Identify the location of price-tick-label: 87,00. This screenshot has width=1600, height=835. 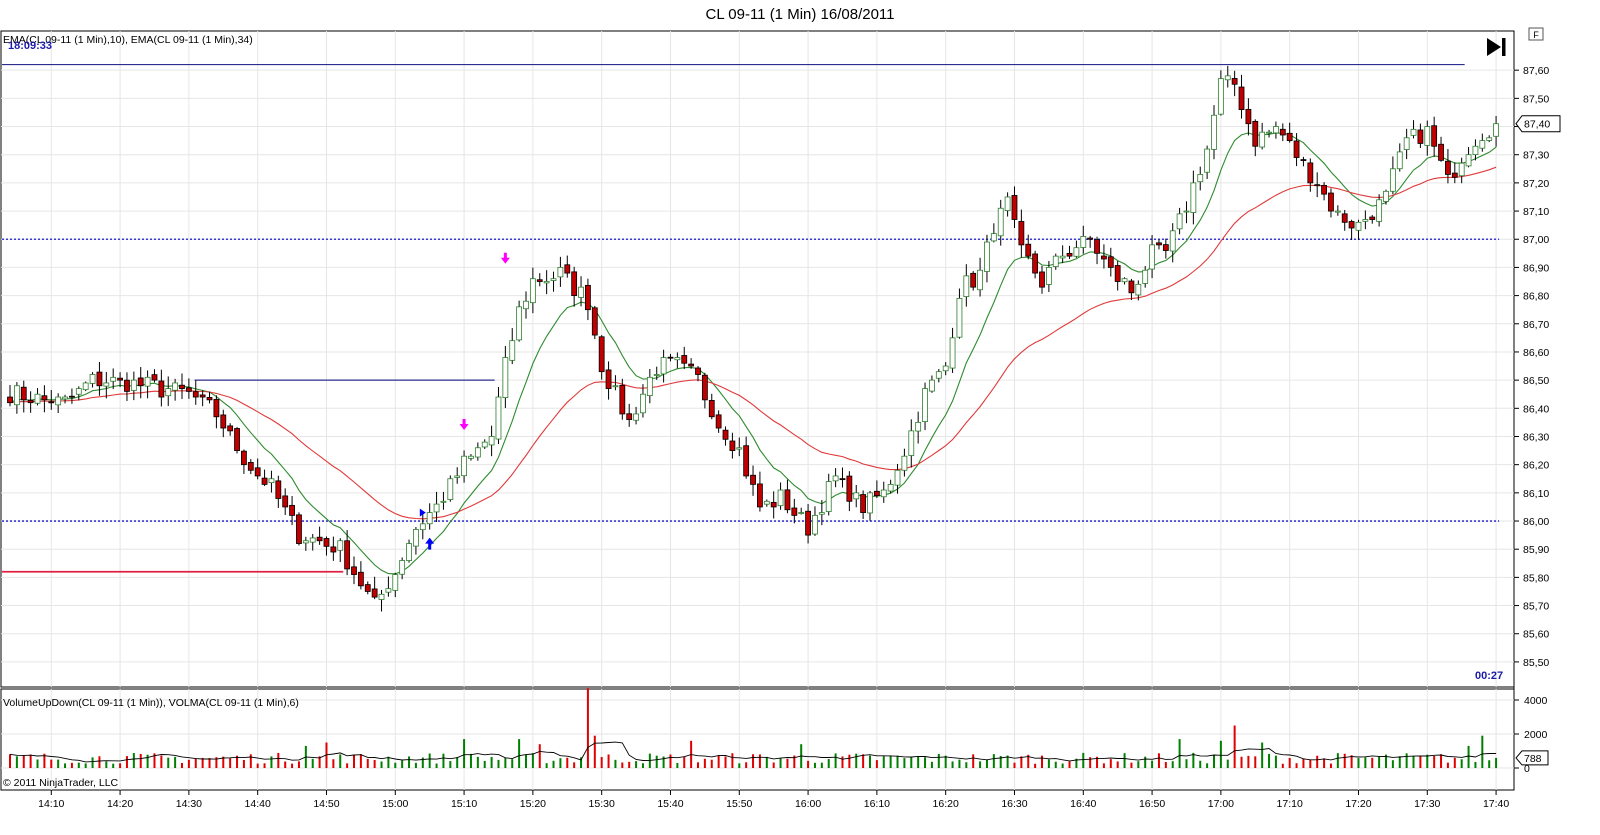
(1536, 240).